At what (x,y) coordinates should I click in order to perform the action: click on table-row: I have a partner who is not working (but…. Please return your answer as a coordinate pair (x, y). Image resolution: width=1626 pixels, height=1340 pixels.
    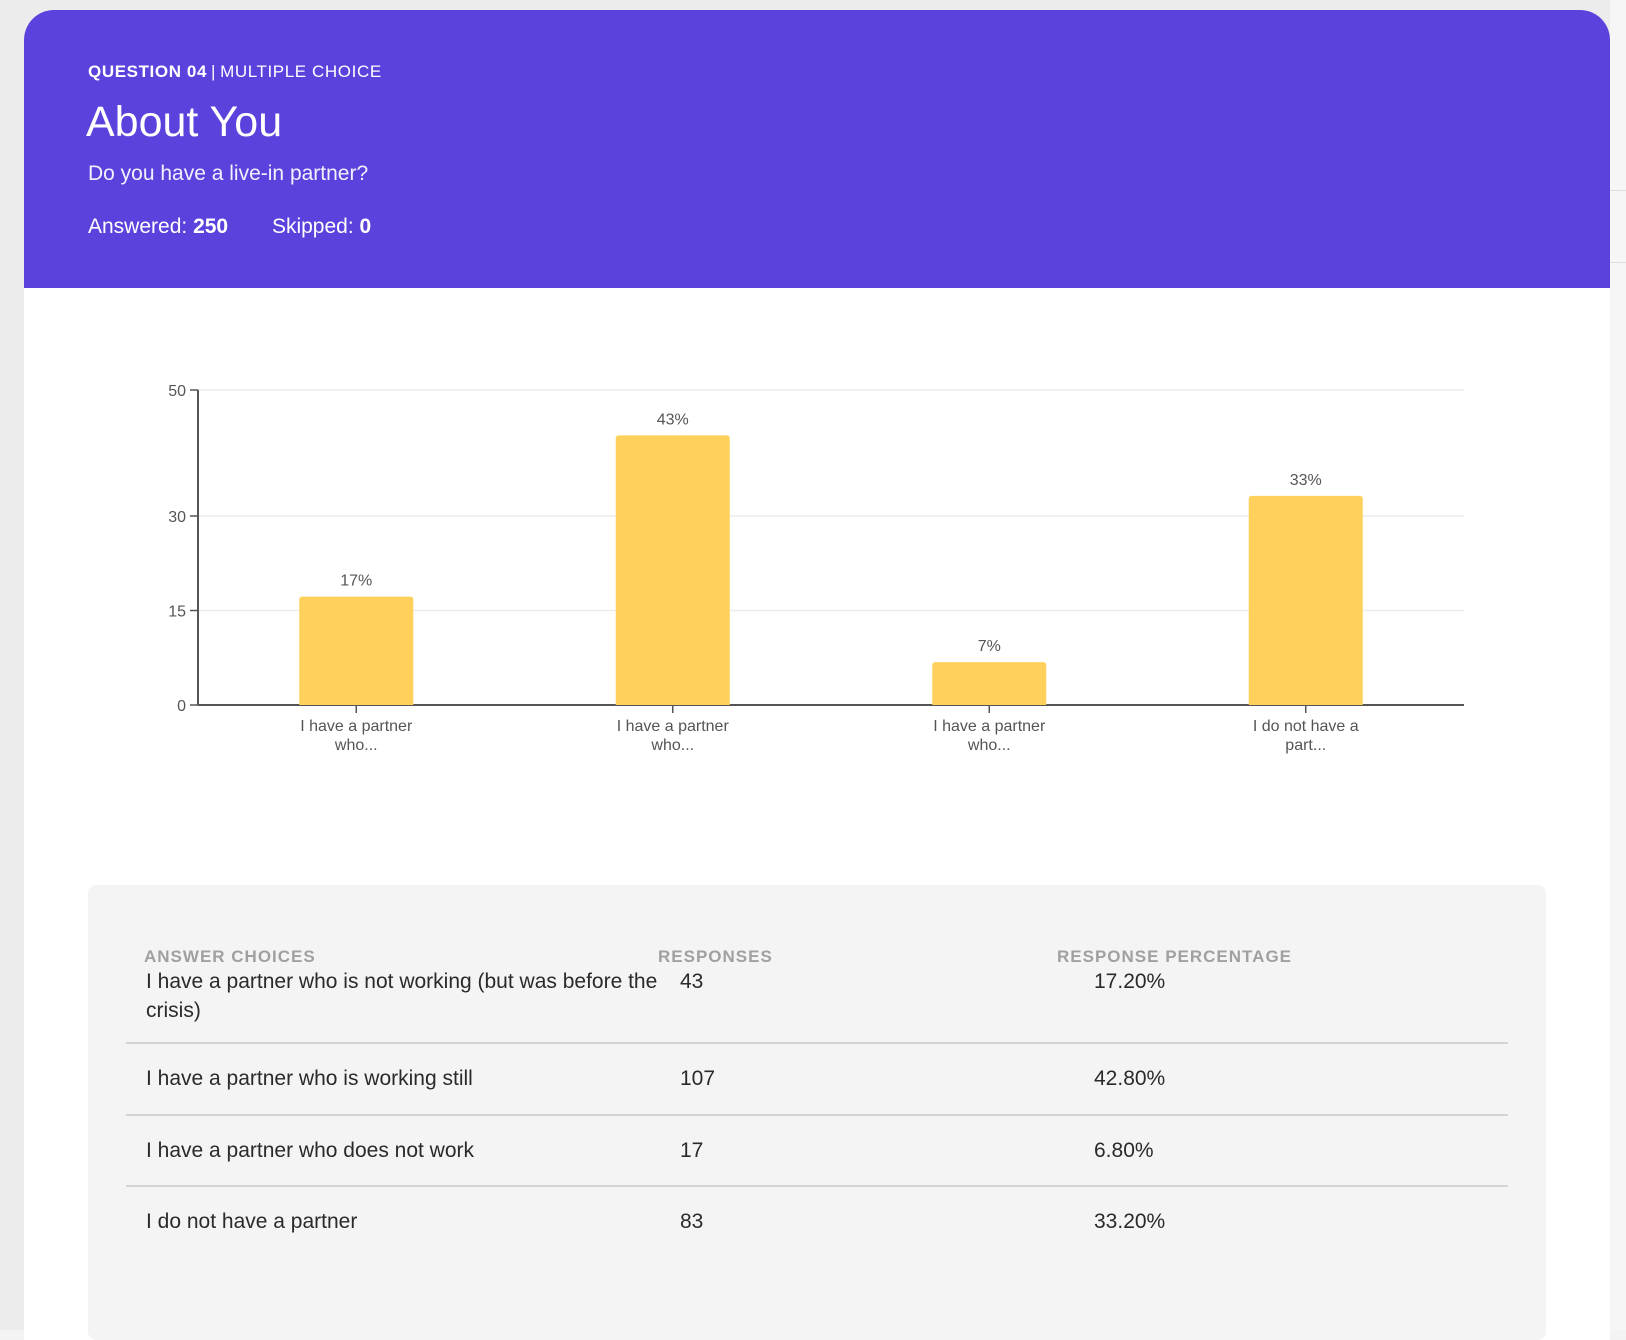
    Looking at the image, I should click on (817, 1004).